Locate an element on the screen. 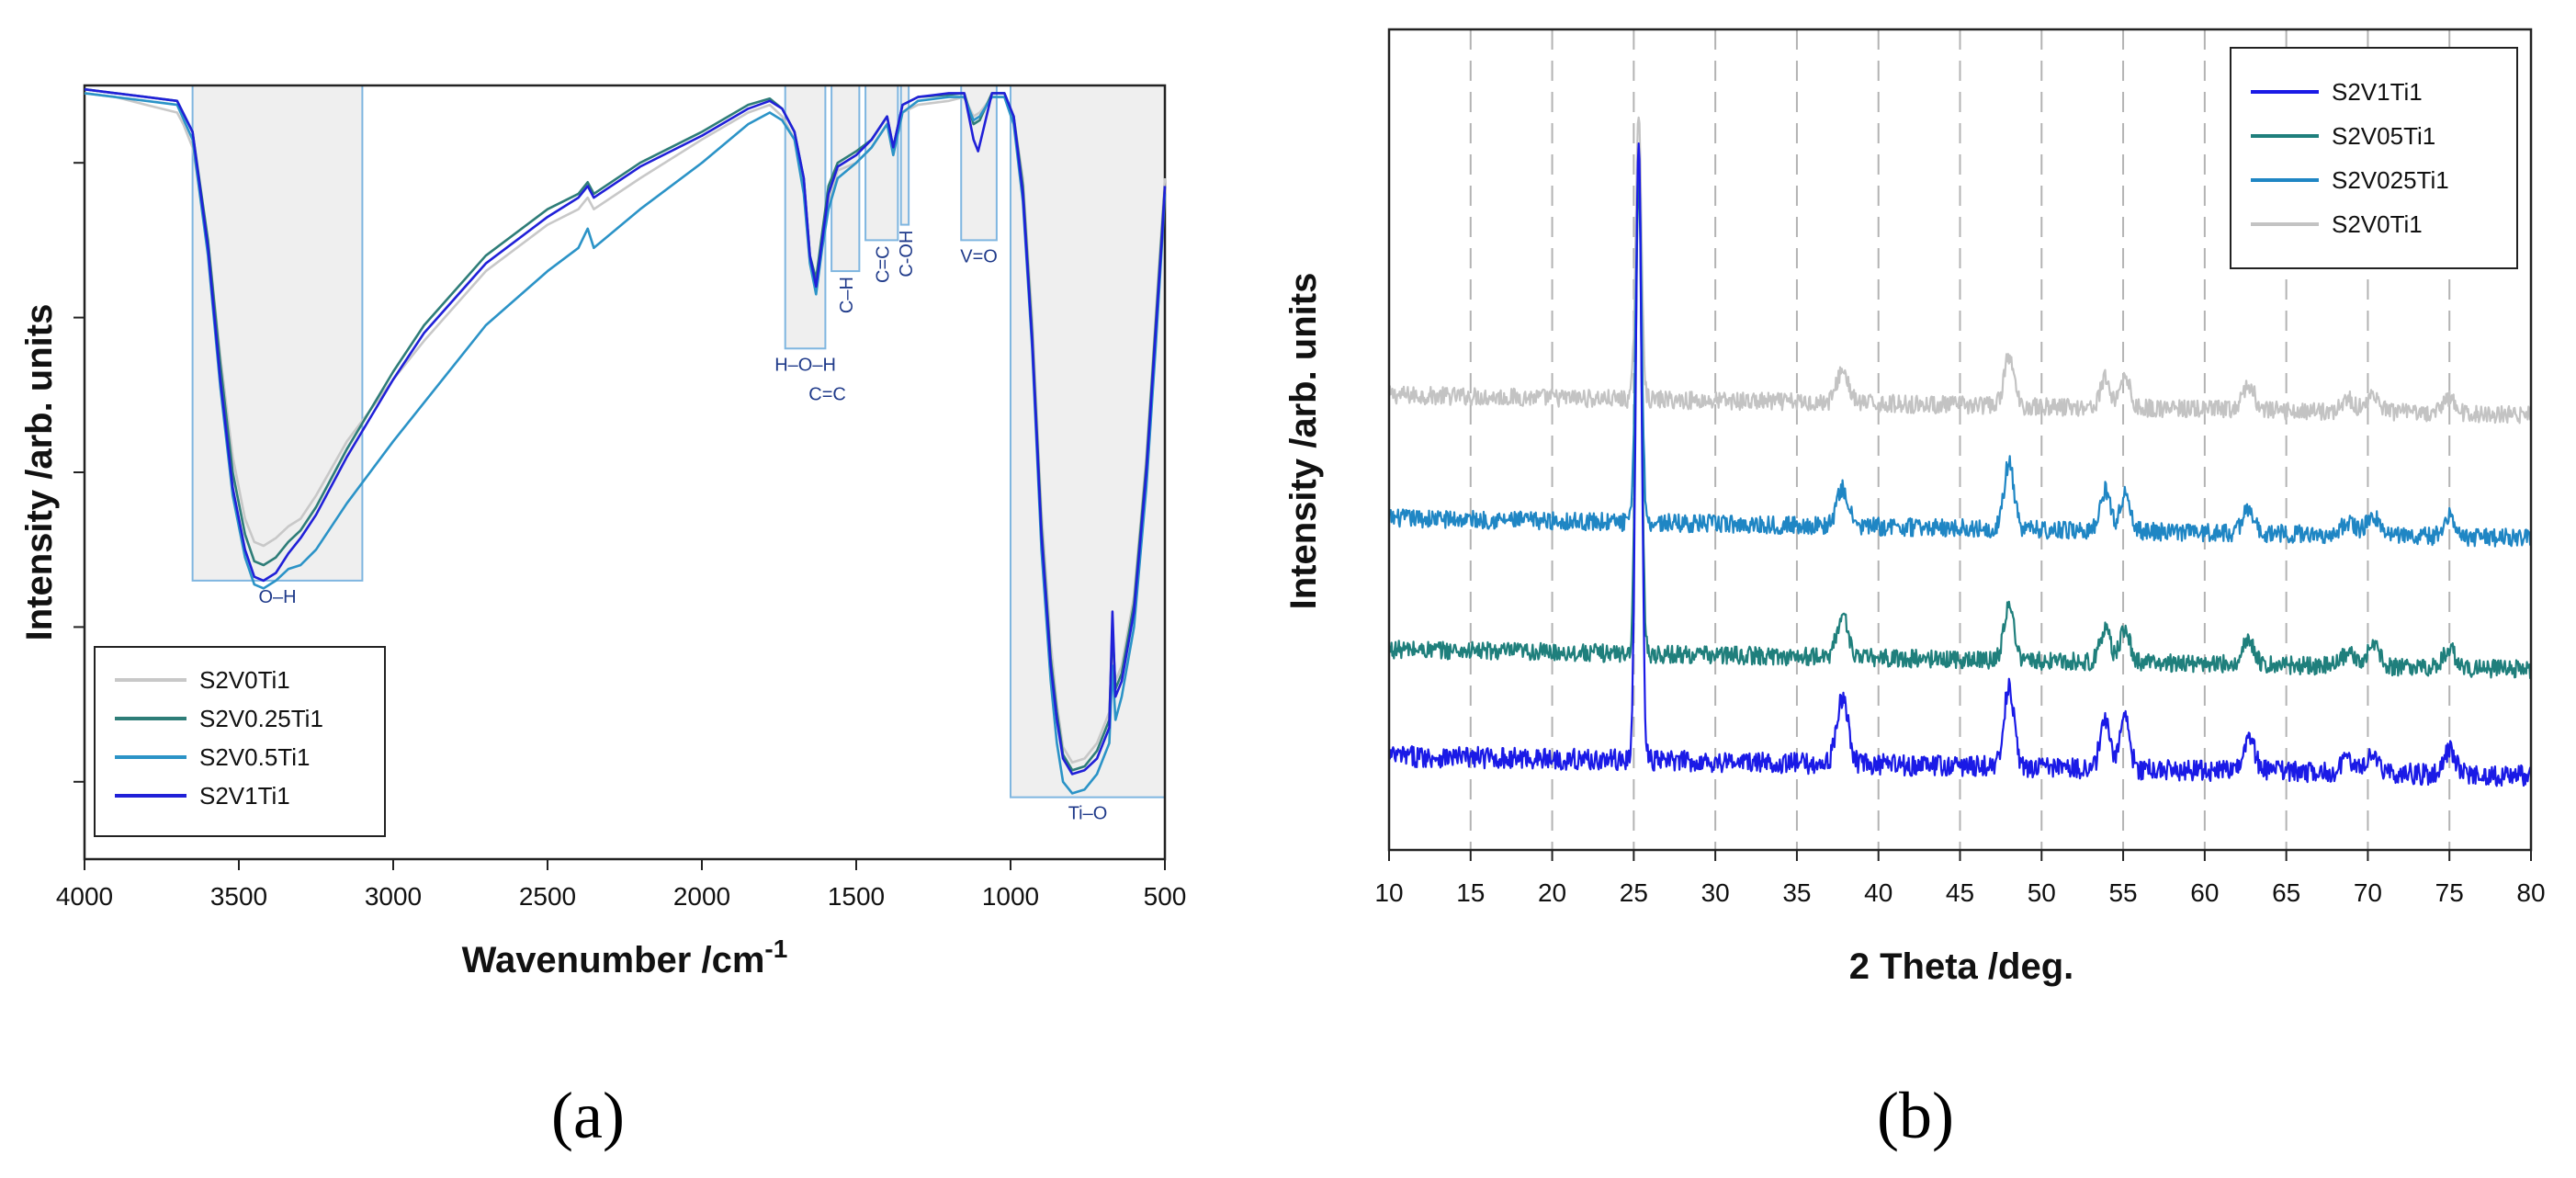  xrd-y-axis-title: Intensity /arb. units is located at coordinates (1303, 441).